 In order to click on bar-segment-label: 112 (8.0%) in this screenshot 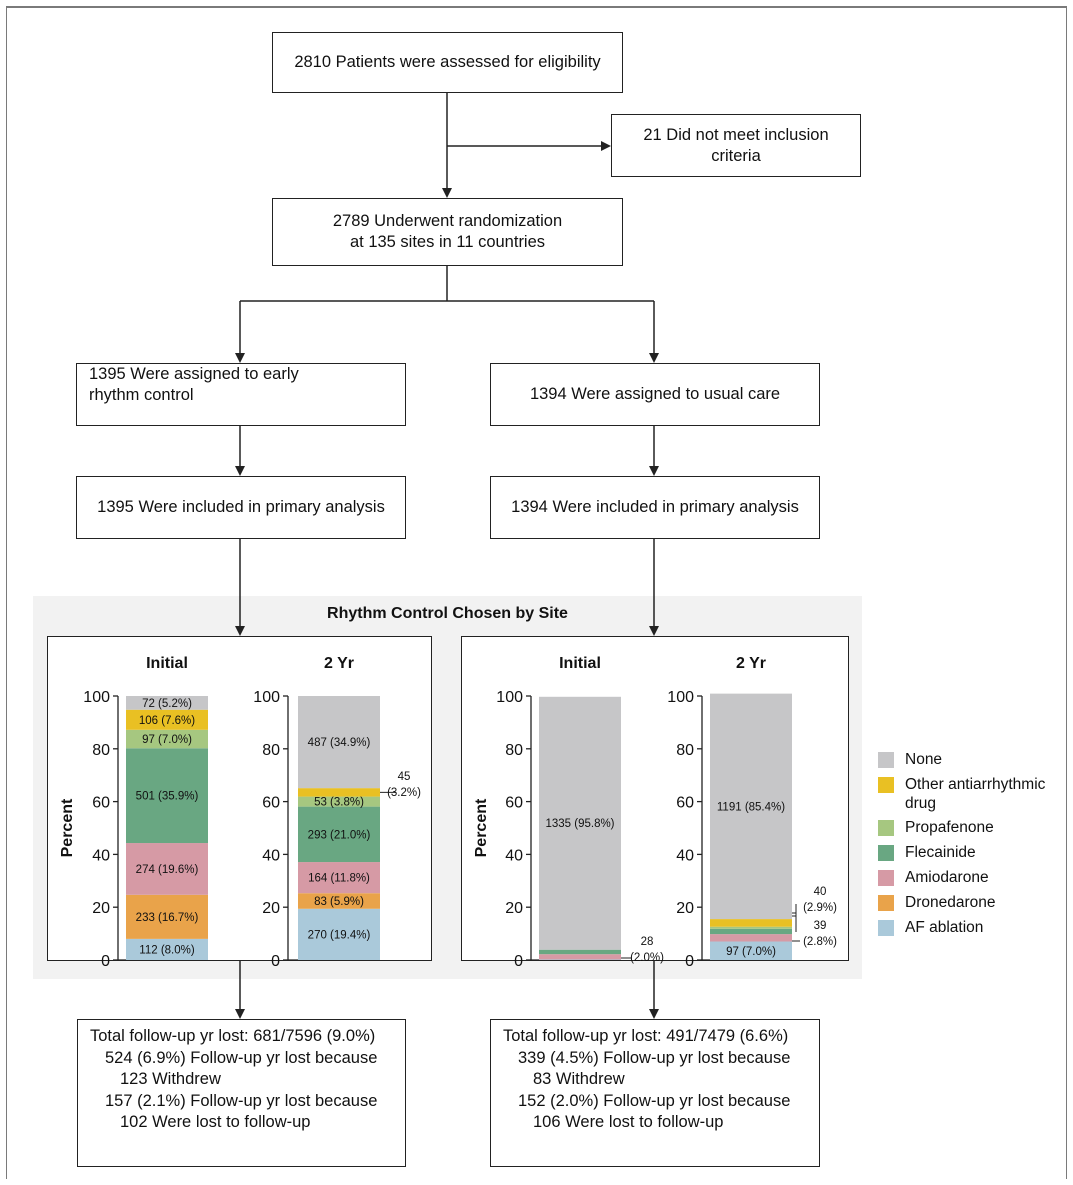, I will do `click(167, 950)`.